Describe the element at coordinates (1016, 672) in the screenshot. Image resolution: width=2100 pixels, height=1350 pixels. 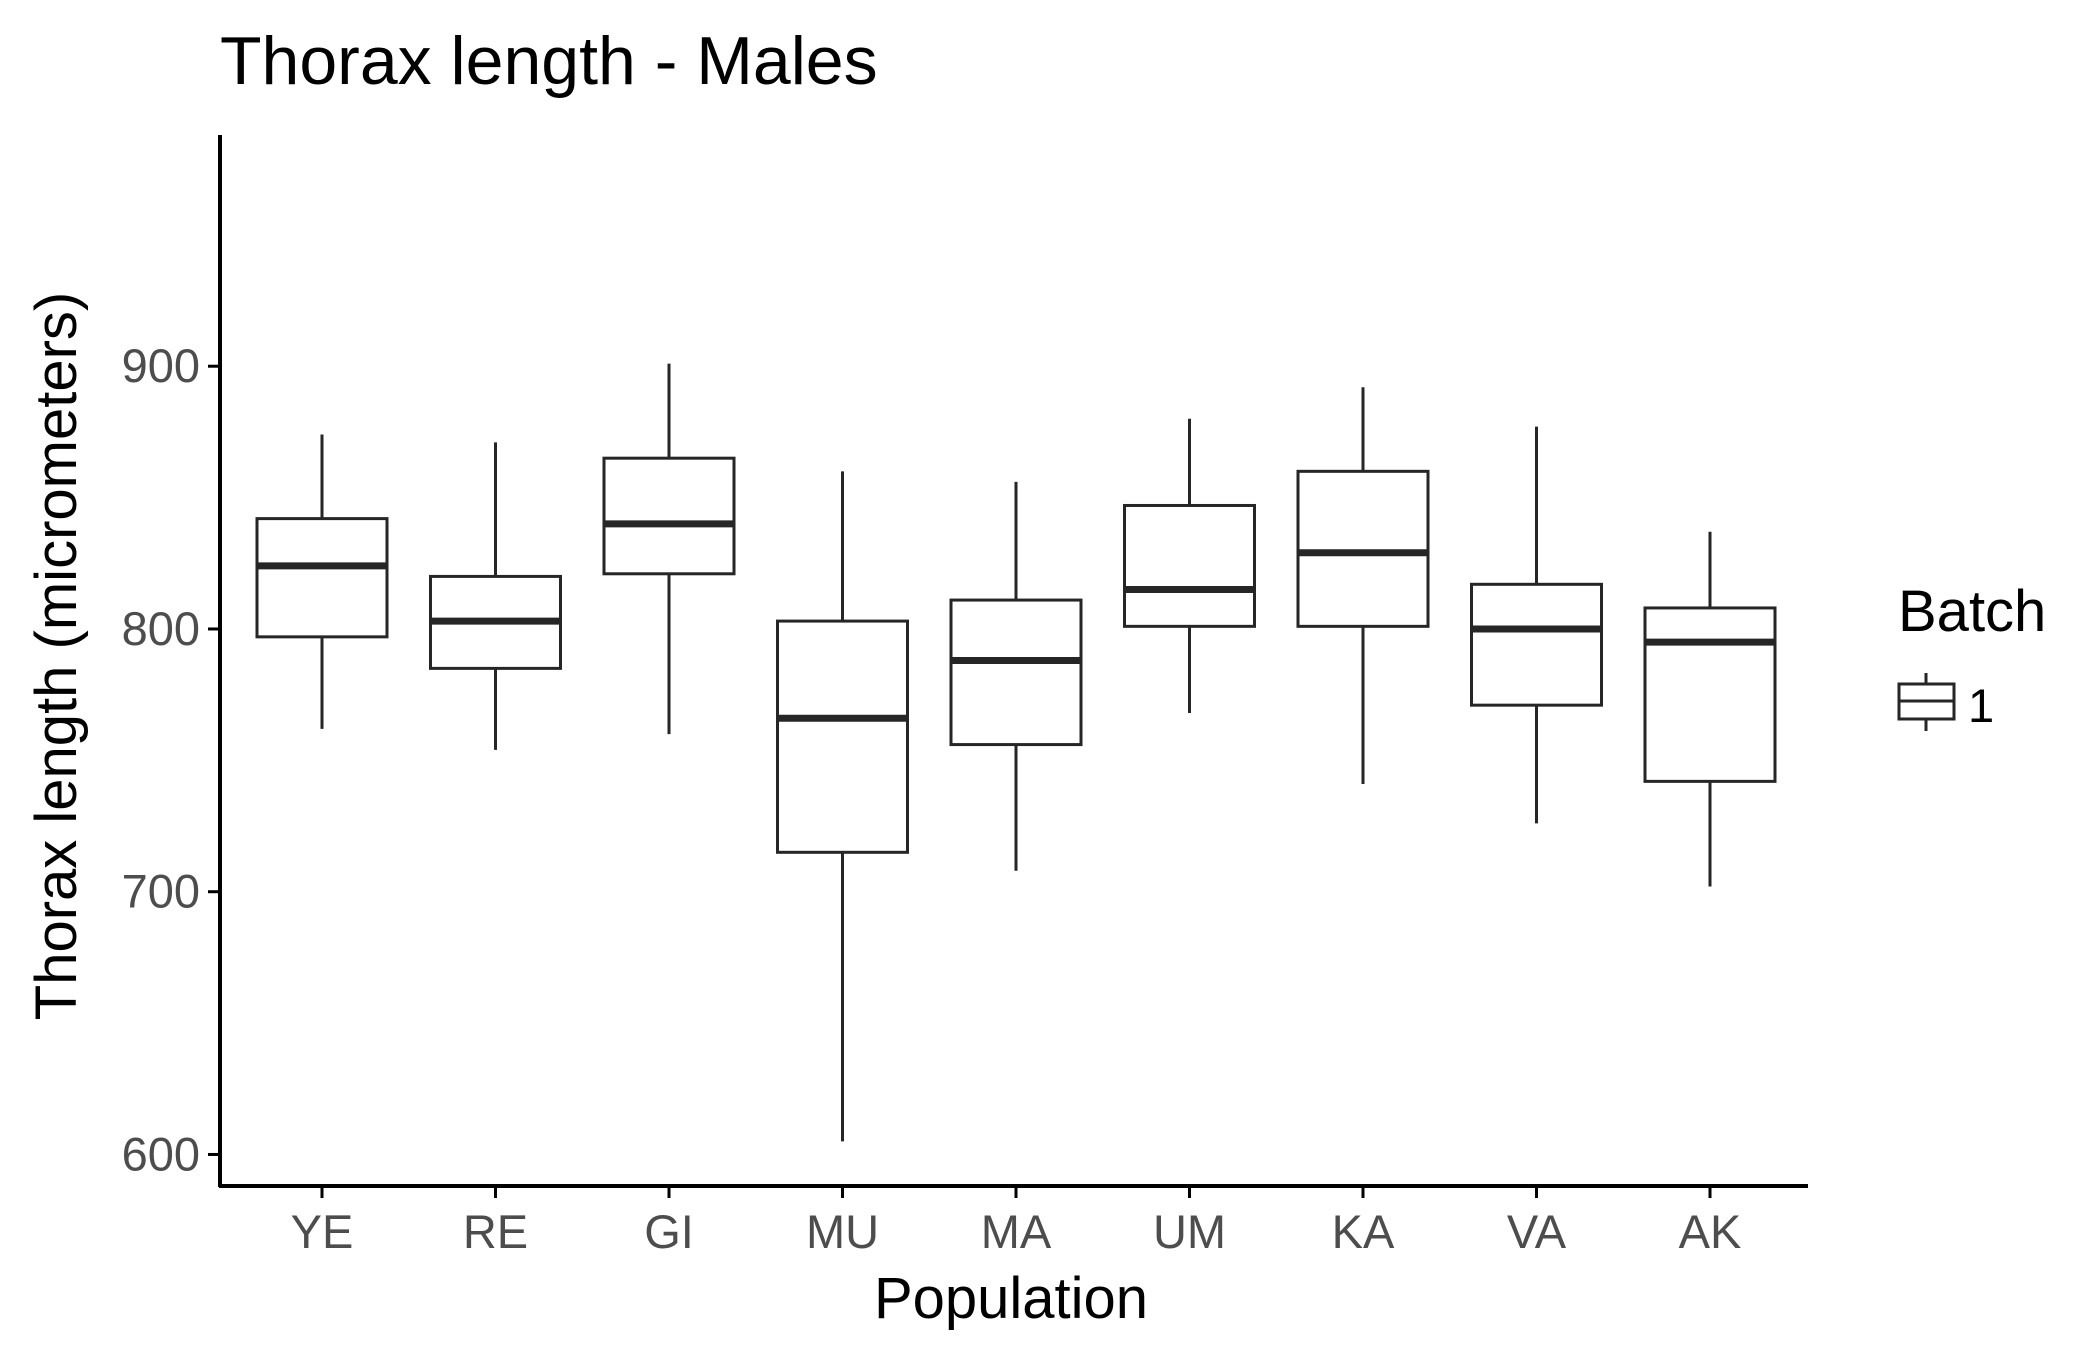
I see `iqr-box-ma` at that location.